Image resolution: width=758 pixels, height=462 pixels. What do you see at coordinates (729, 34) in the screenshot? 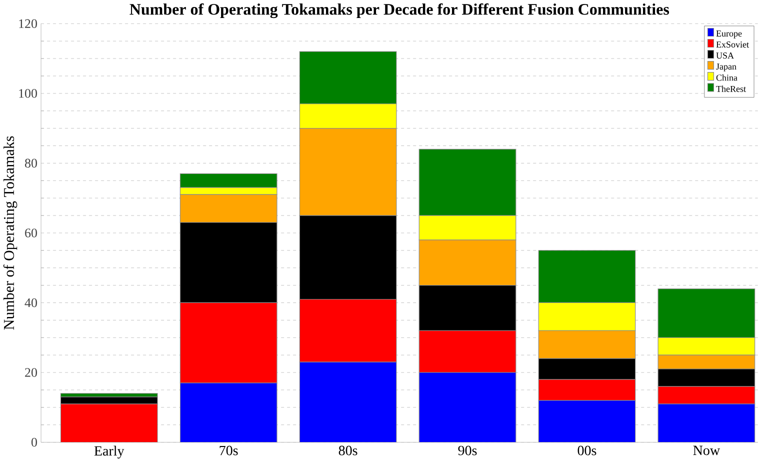
I see `legend-label: Europe` at bounding box center [729, 34].